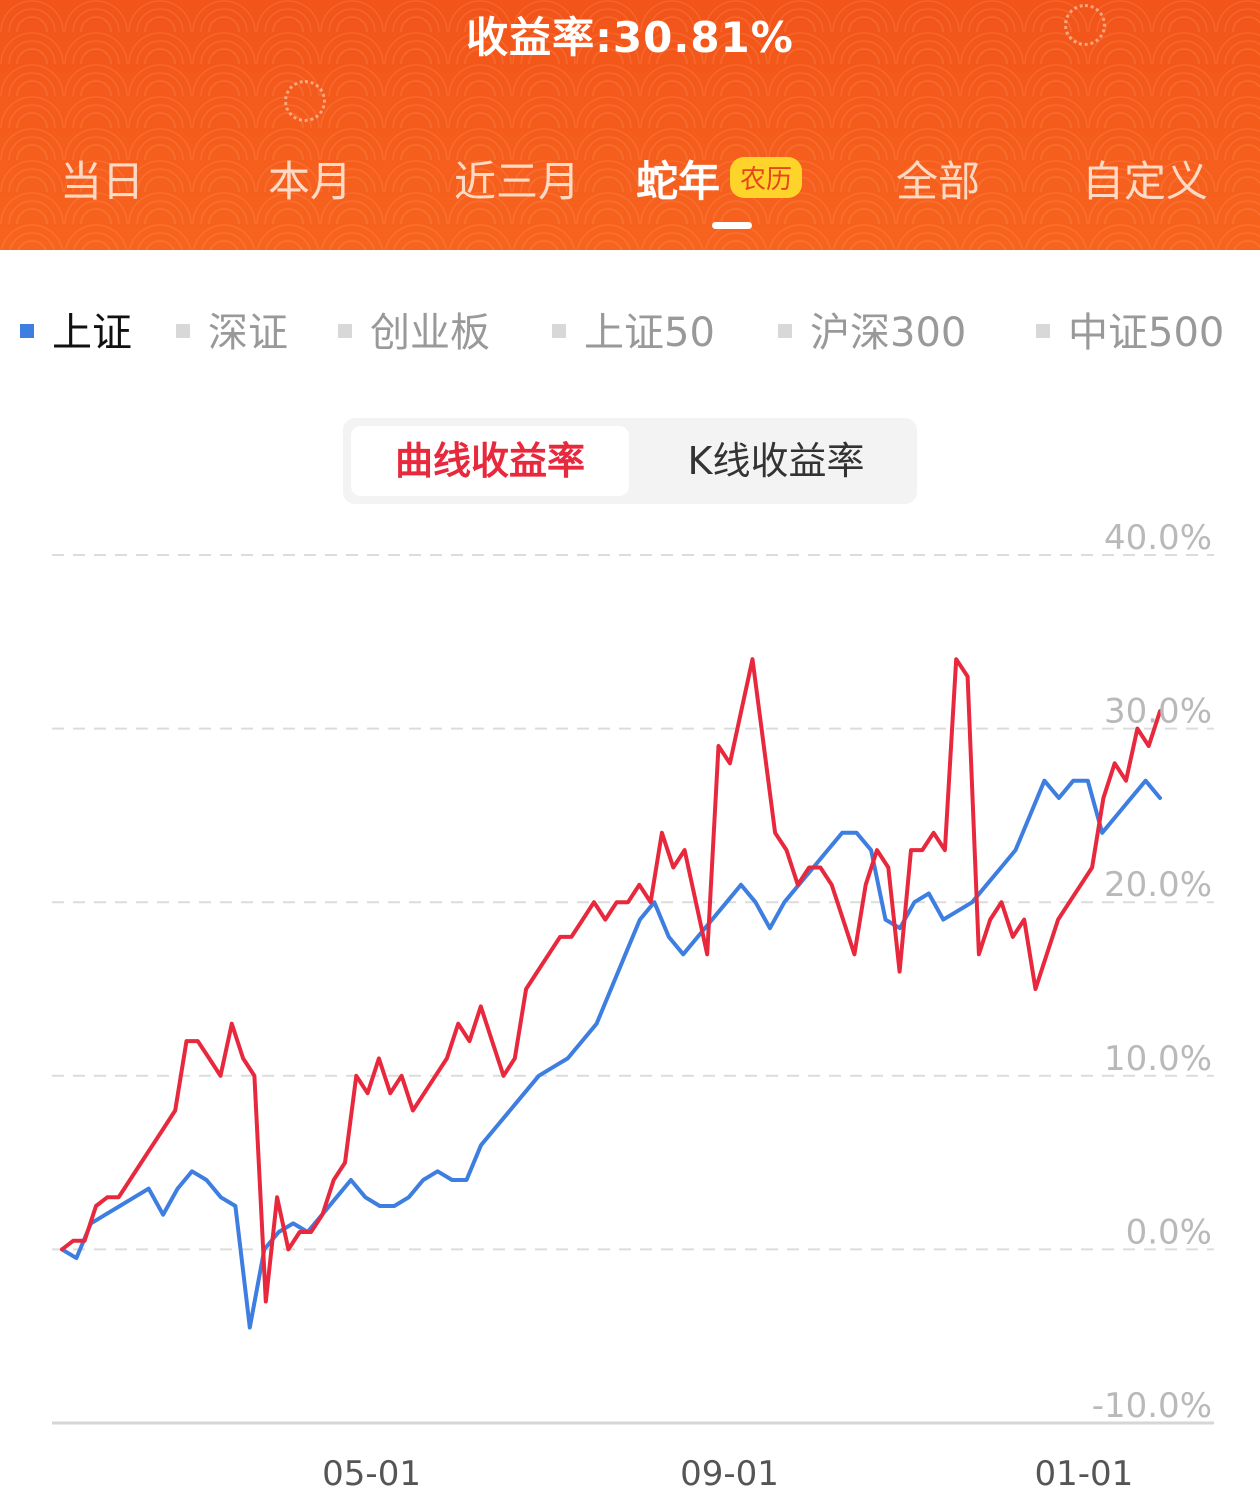 The height and width of the screenshot is (1504, 1260). Describe the element at coordinates (310, 181) in the screenshot. I see `tab-this-month: 本月` at that location.